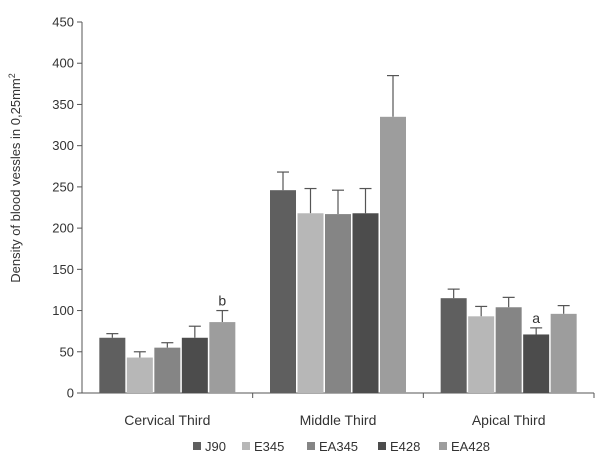 This screenshot has width=602, height=455. I want to click on x-axis, so click(338, 395).